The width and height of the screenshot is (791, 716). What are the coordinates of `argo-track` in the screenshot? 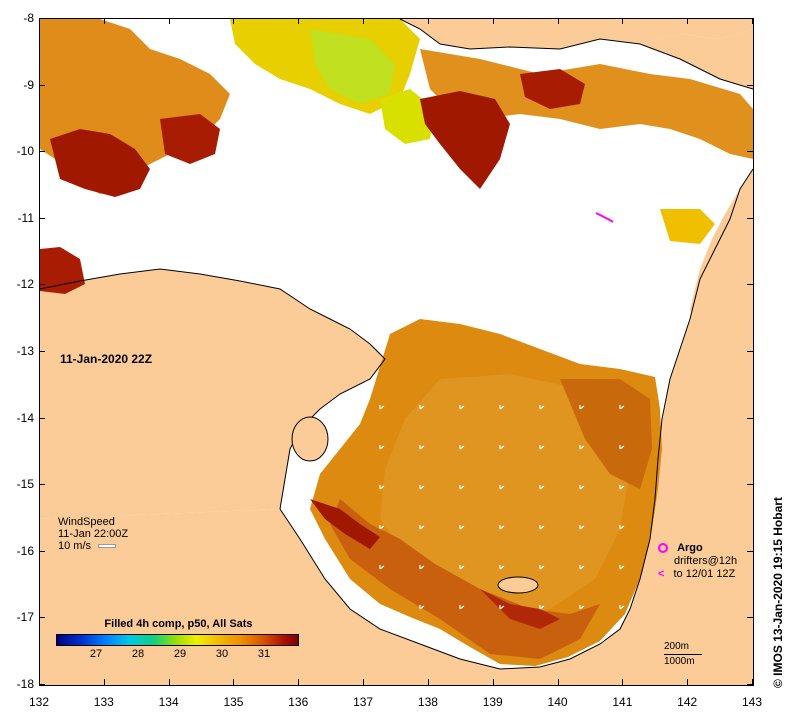 It's located at (604, 217).